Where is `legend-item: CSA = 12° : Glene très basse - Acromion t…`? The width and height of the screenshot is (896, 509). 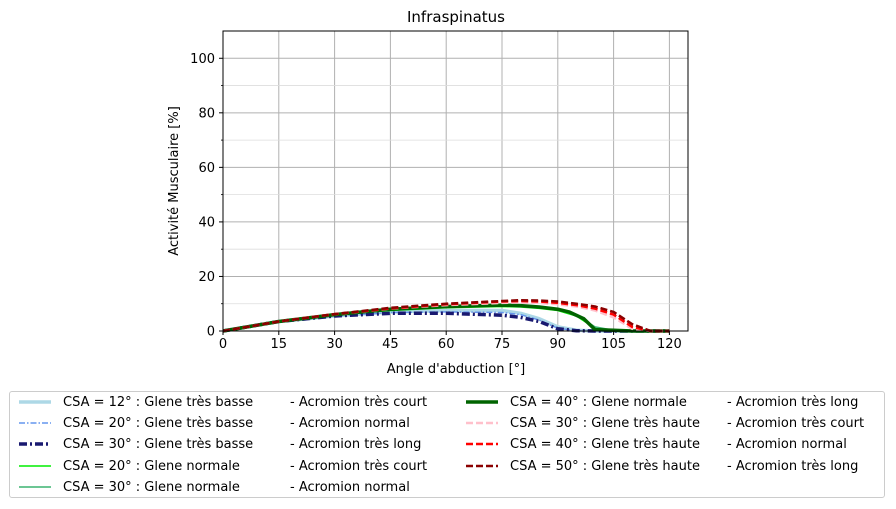 legend-item: CSA = 12° : Glene très basse - Acromion t… is located at coordinates (228, 402).